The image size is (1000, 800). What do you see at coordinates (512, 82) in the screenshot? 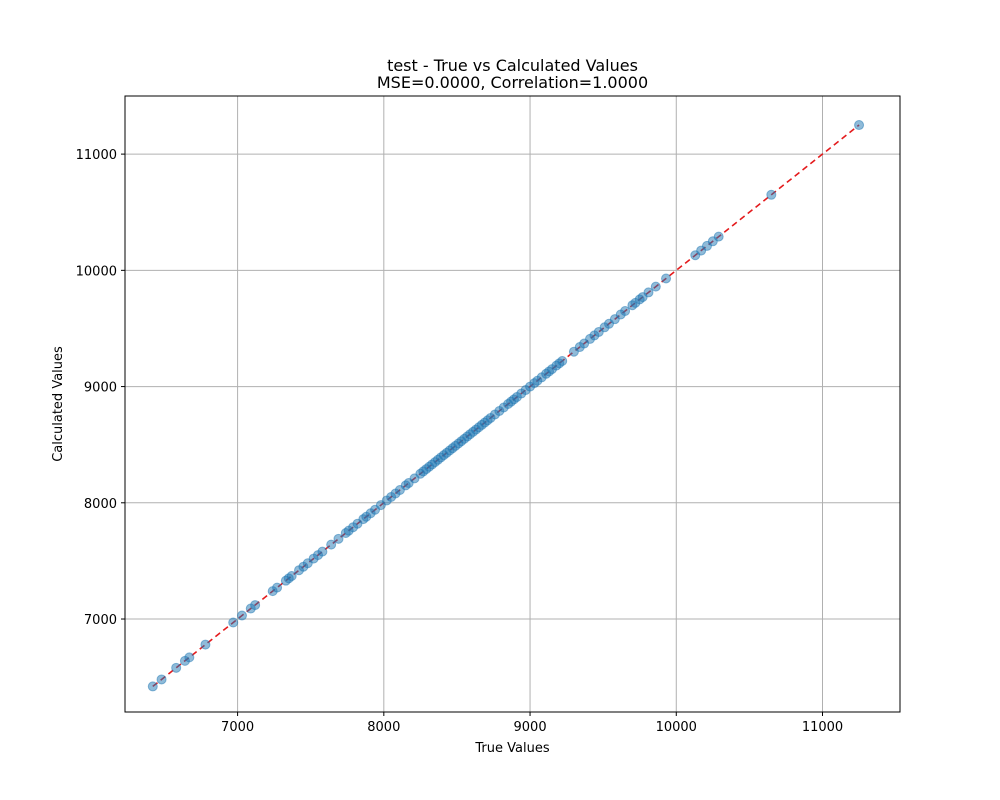
I see `chart-title-line2: MSE=0.0000, Correlation=1.0000` at bounding box center [512, 82].